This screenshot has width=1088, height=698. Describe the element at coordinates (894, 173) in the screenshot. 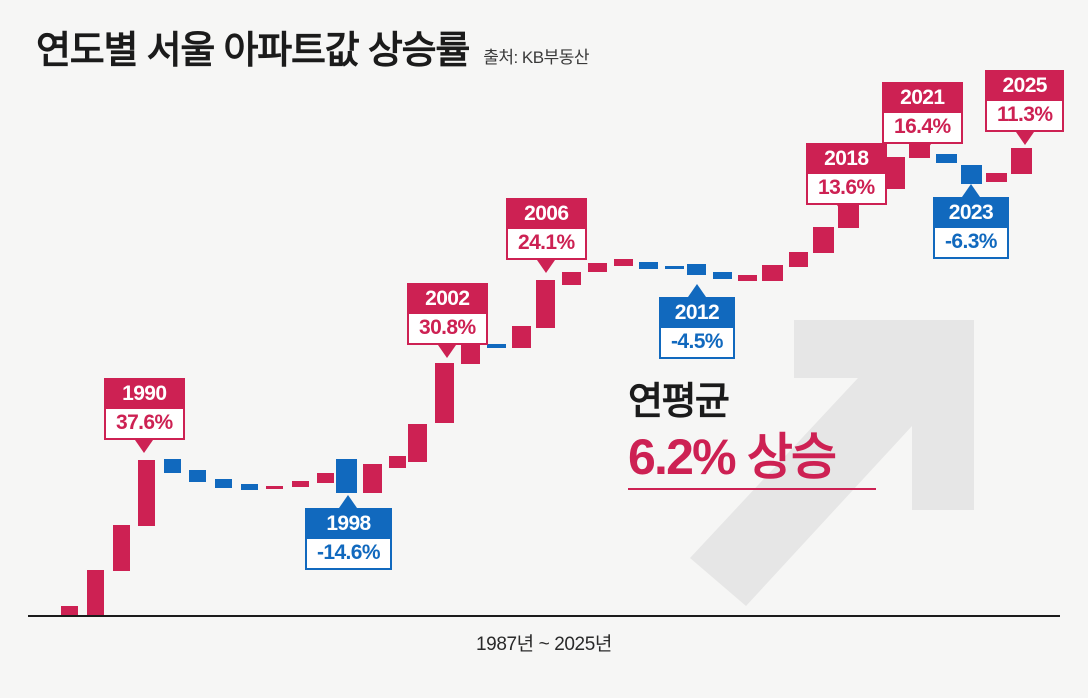

I see `bar-2020` at that location.